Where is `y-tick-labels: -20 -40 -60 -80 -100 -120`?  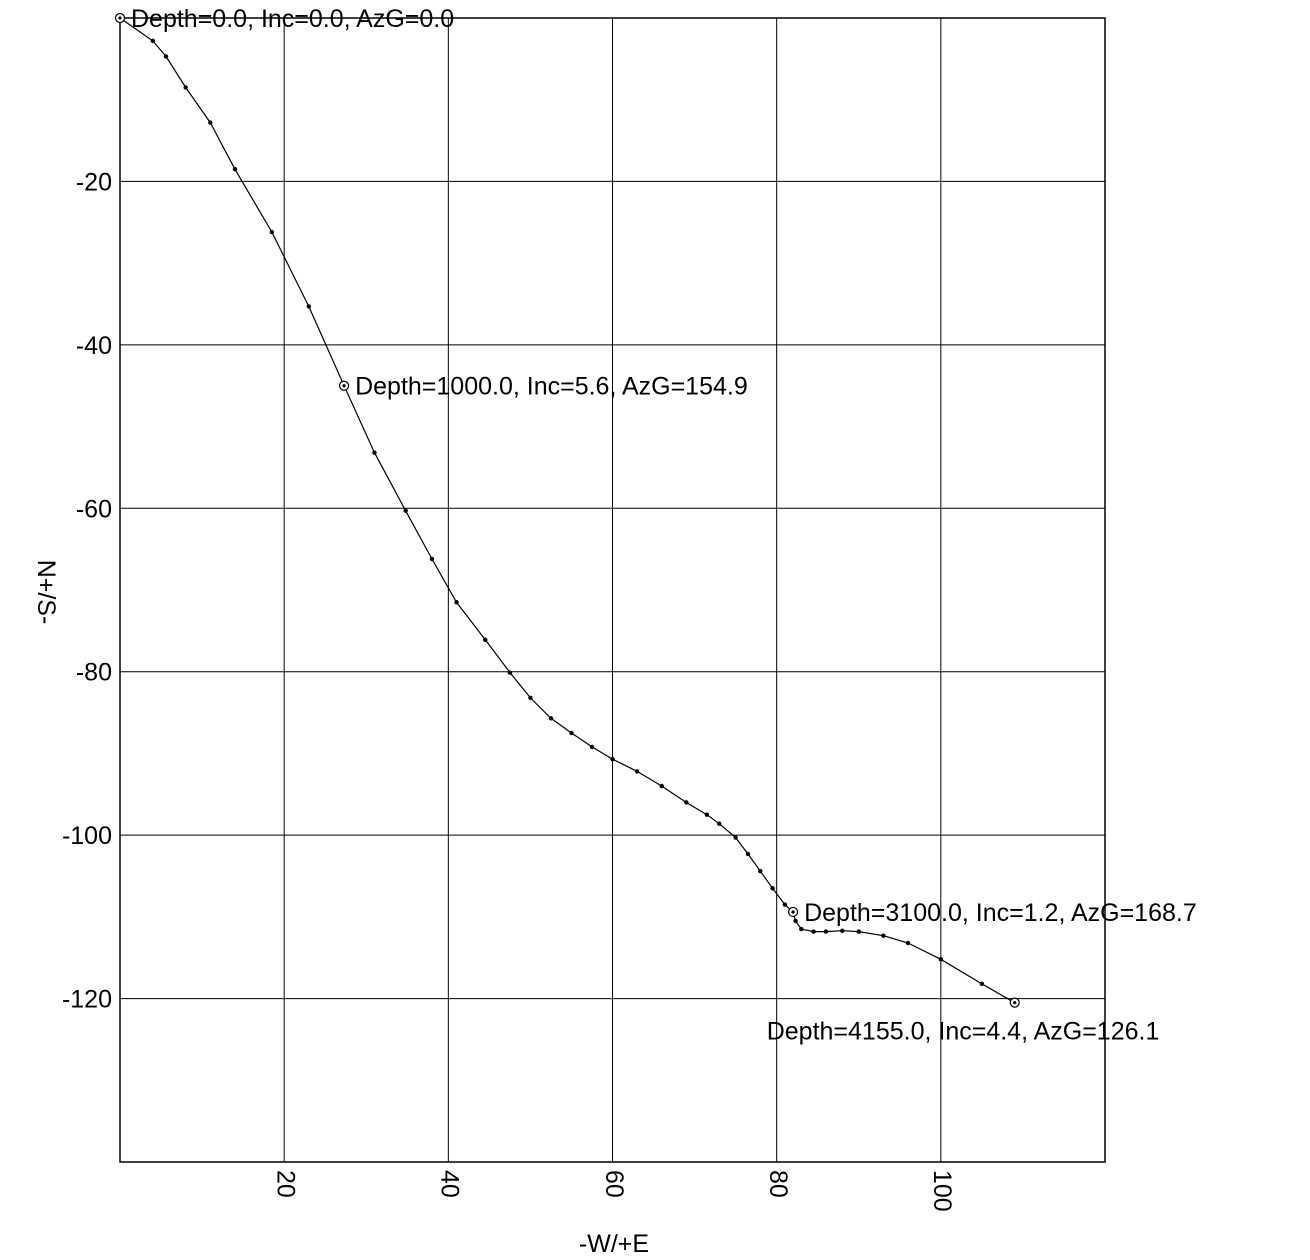
y-tick-labels: -20 -40 -60 -80 -100 -120 is located at coordinates (87, 590).